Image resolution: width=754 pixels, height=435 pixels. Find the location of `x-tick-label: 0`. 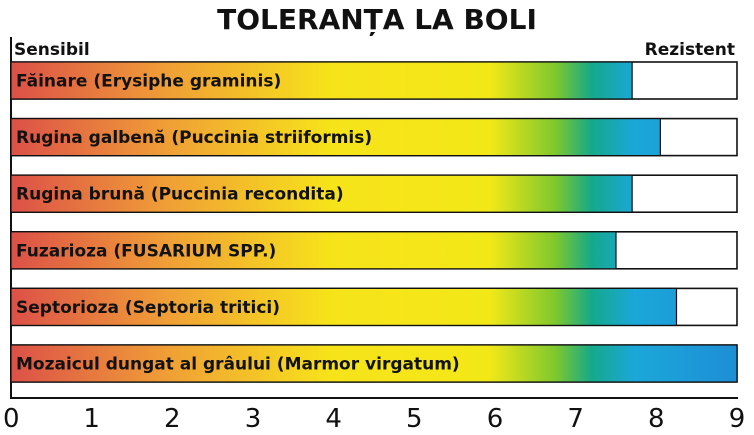

x-tick-label: 0 is located at coordinates (11, 419).